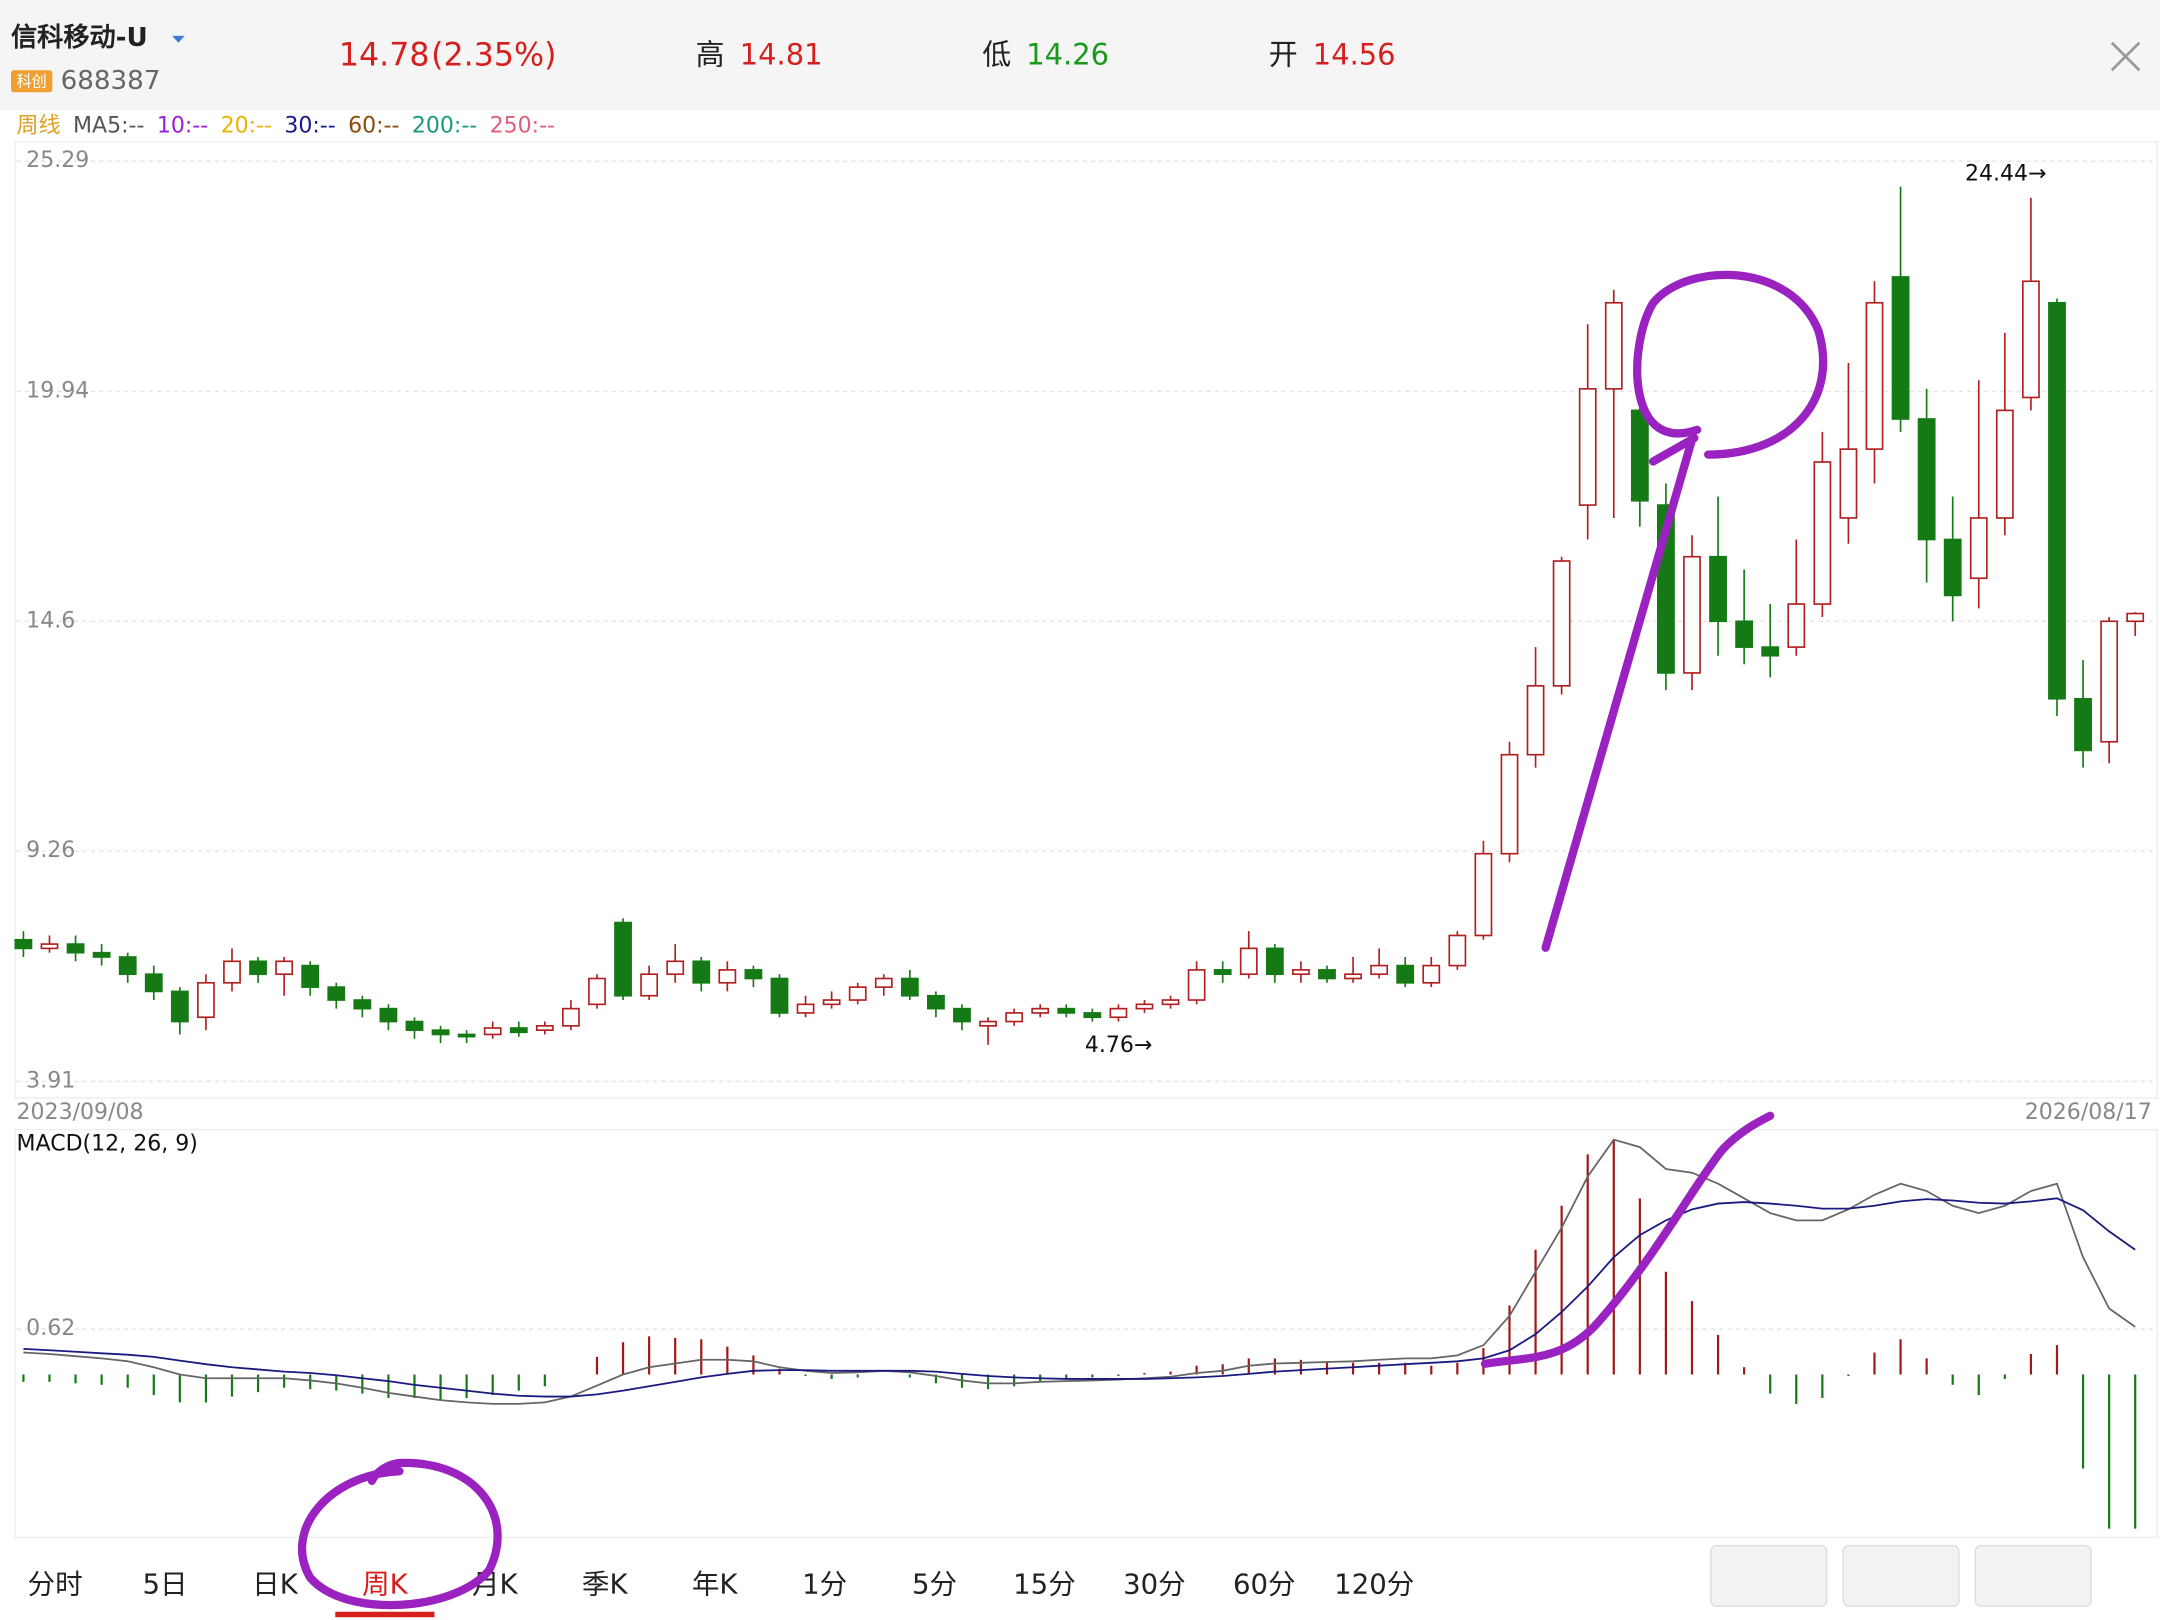 Image resolution: width=2160 pixels, height=1620 pixels. Describe the element at coordinates (50, 1328) in the screenshot. I see `y-tick-label: 0.62` at that location.